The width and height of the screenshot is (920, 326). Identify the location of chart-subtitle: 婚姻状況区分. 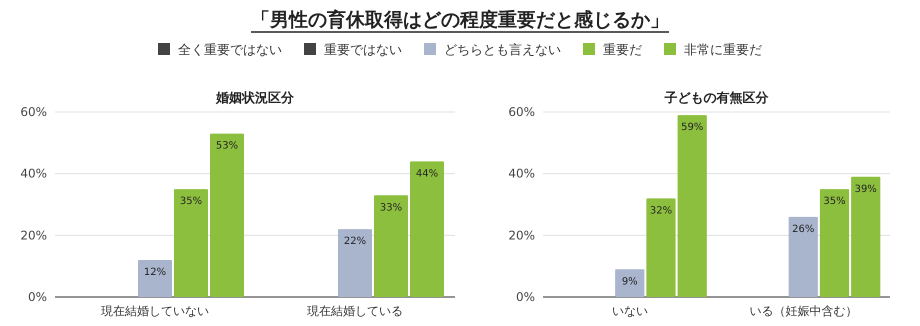
(255, 98).